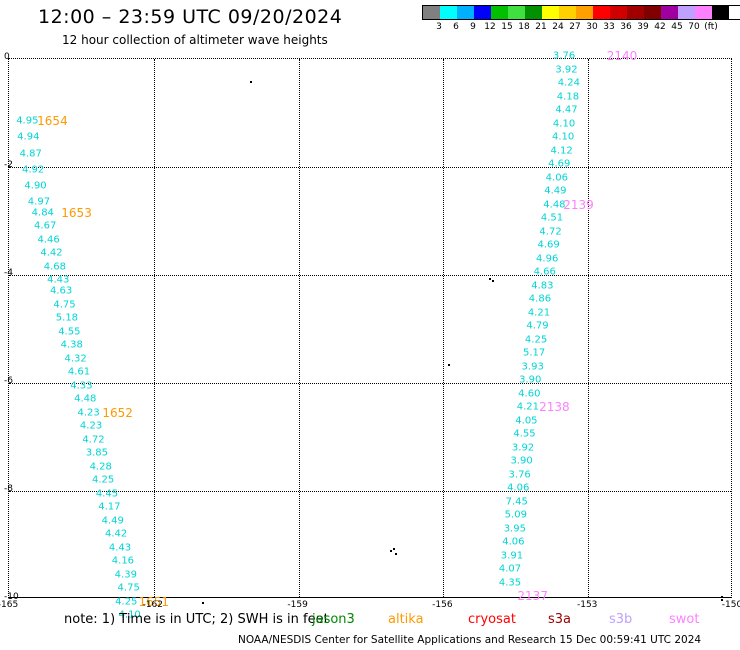 The image size is (740, 650). Describe the element at coordinates (556, 178) in the screenshot. I see `wave-height-value: 4.06` at that location.